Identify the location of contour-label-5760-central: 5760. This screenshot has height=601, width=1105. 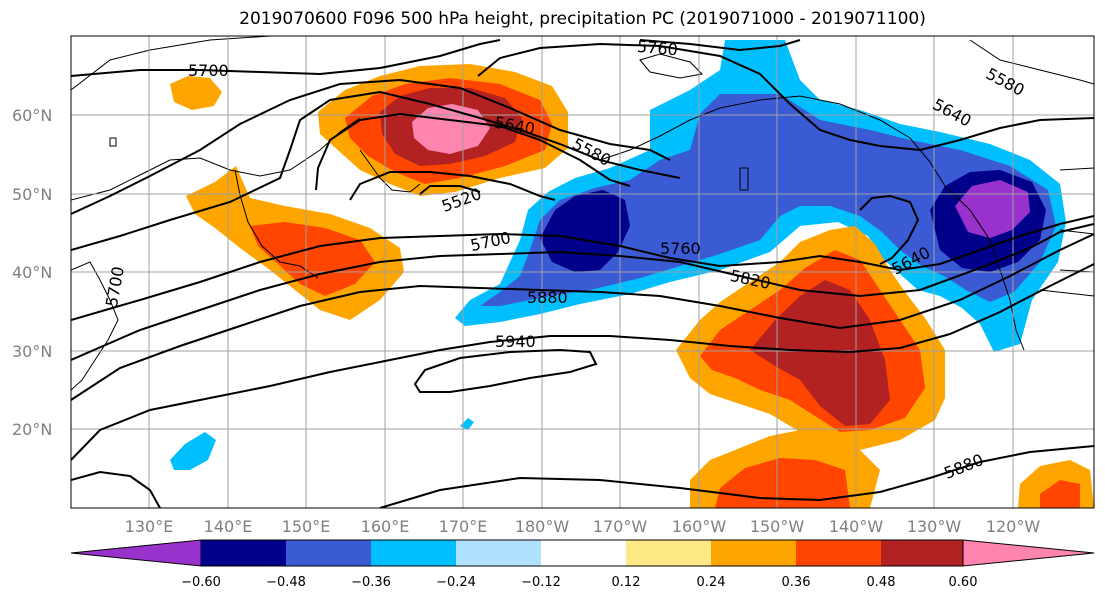
(680, 248).